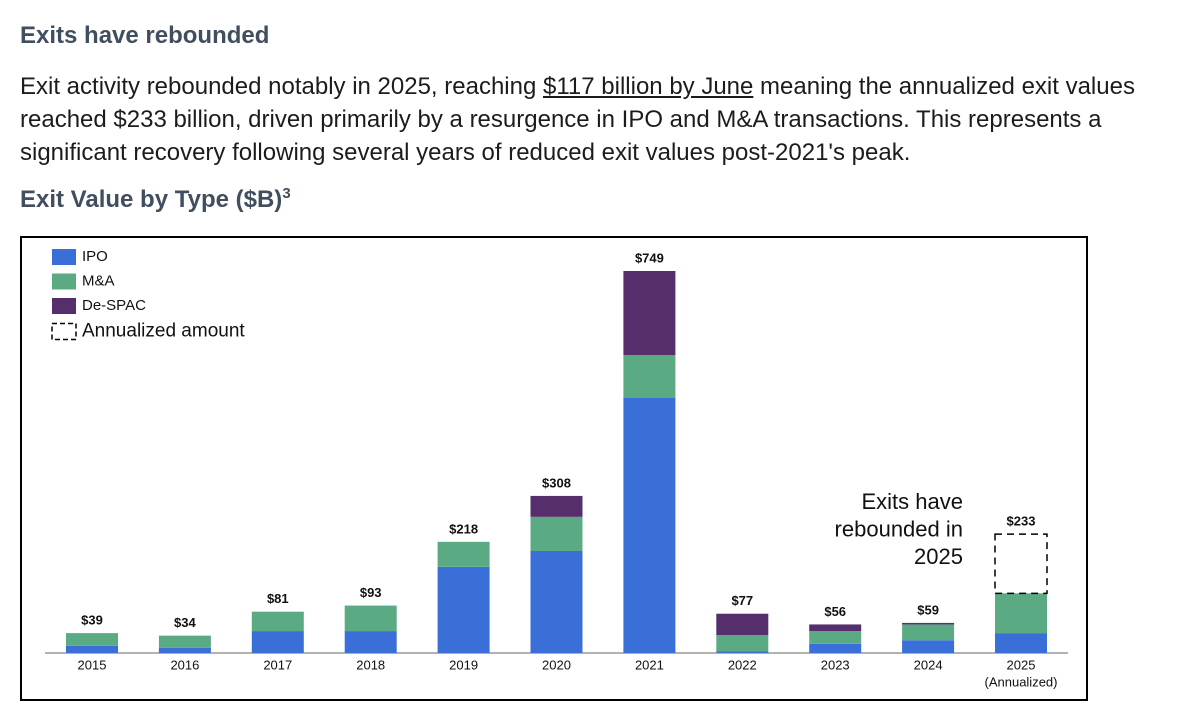 Image resolution: width=1200 pixels, height=719 pixels. I want to click on x-tick-label: 2017, so click(277, 664).